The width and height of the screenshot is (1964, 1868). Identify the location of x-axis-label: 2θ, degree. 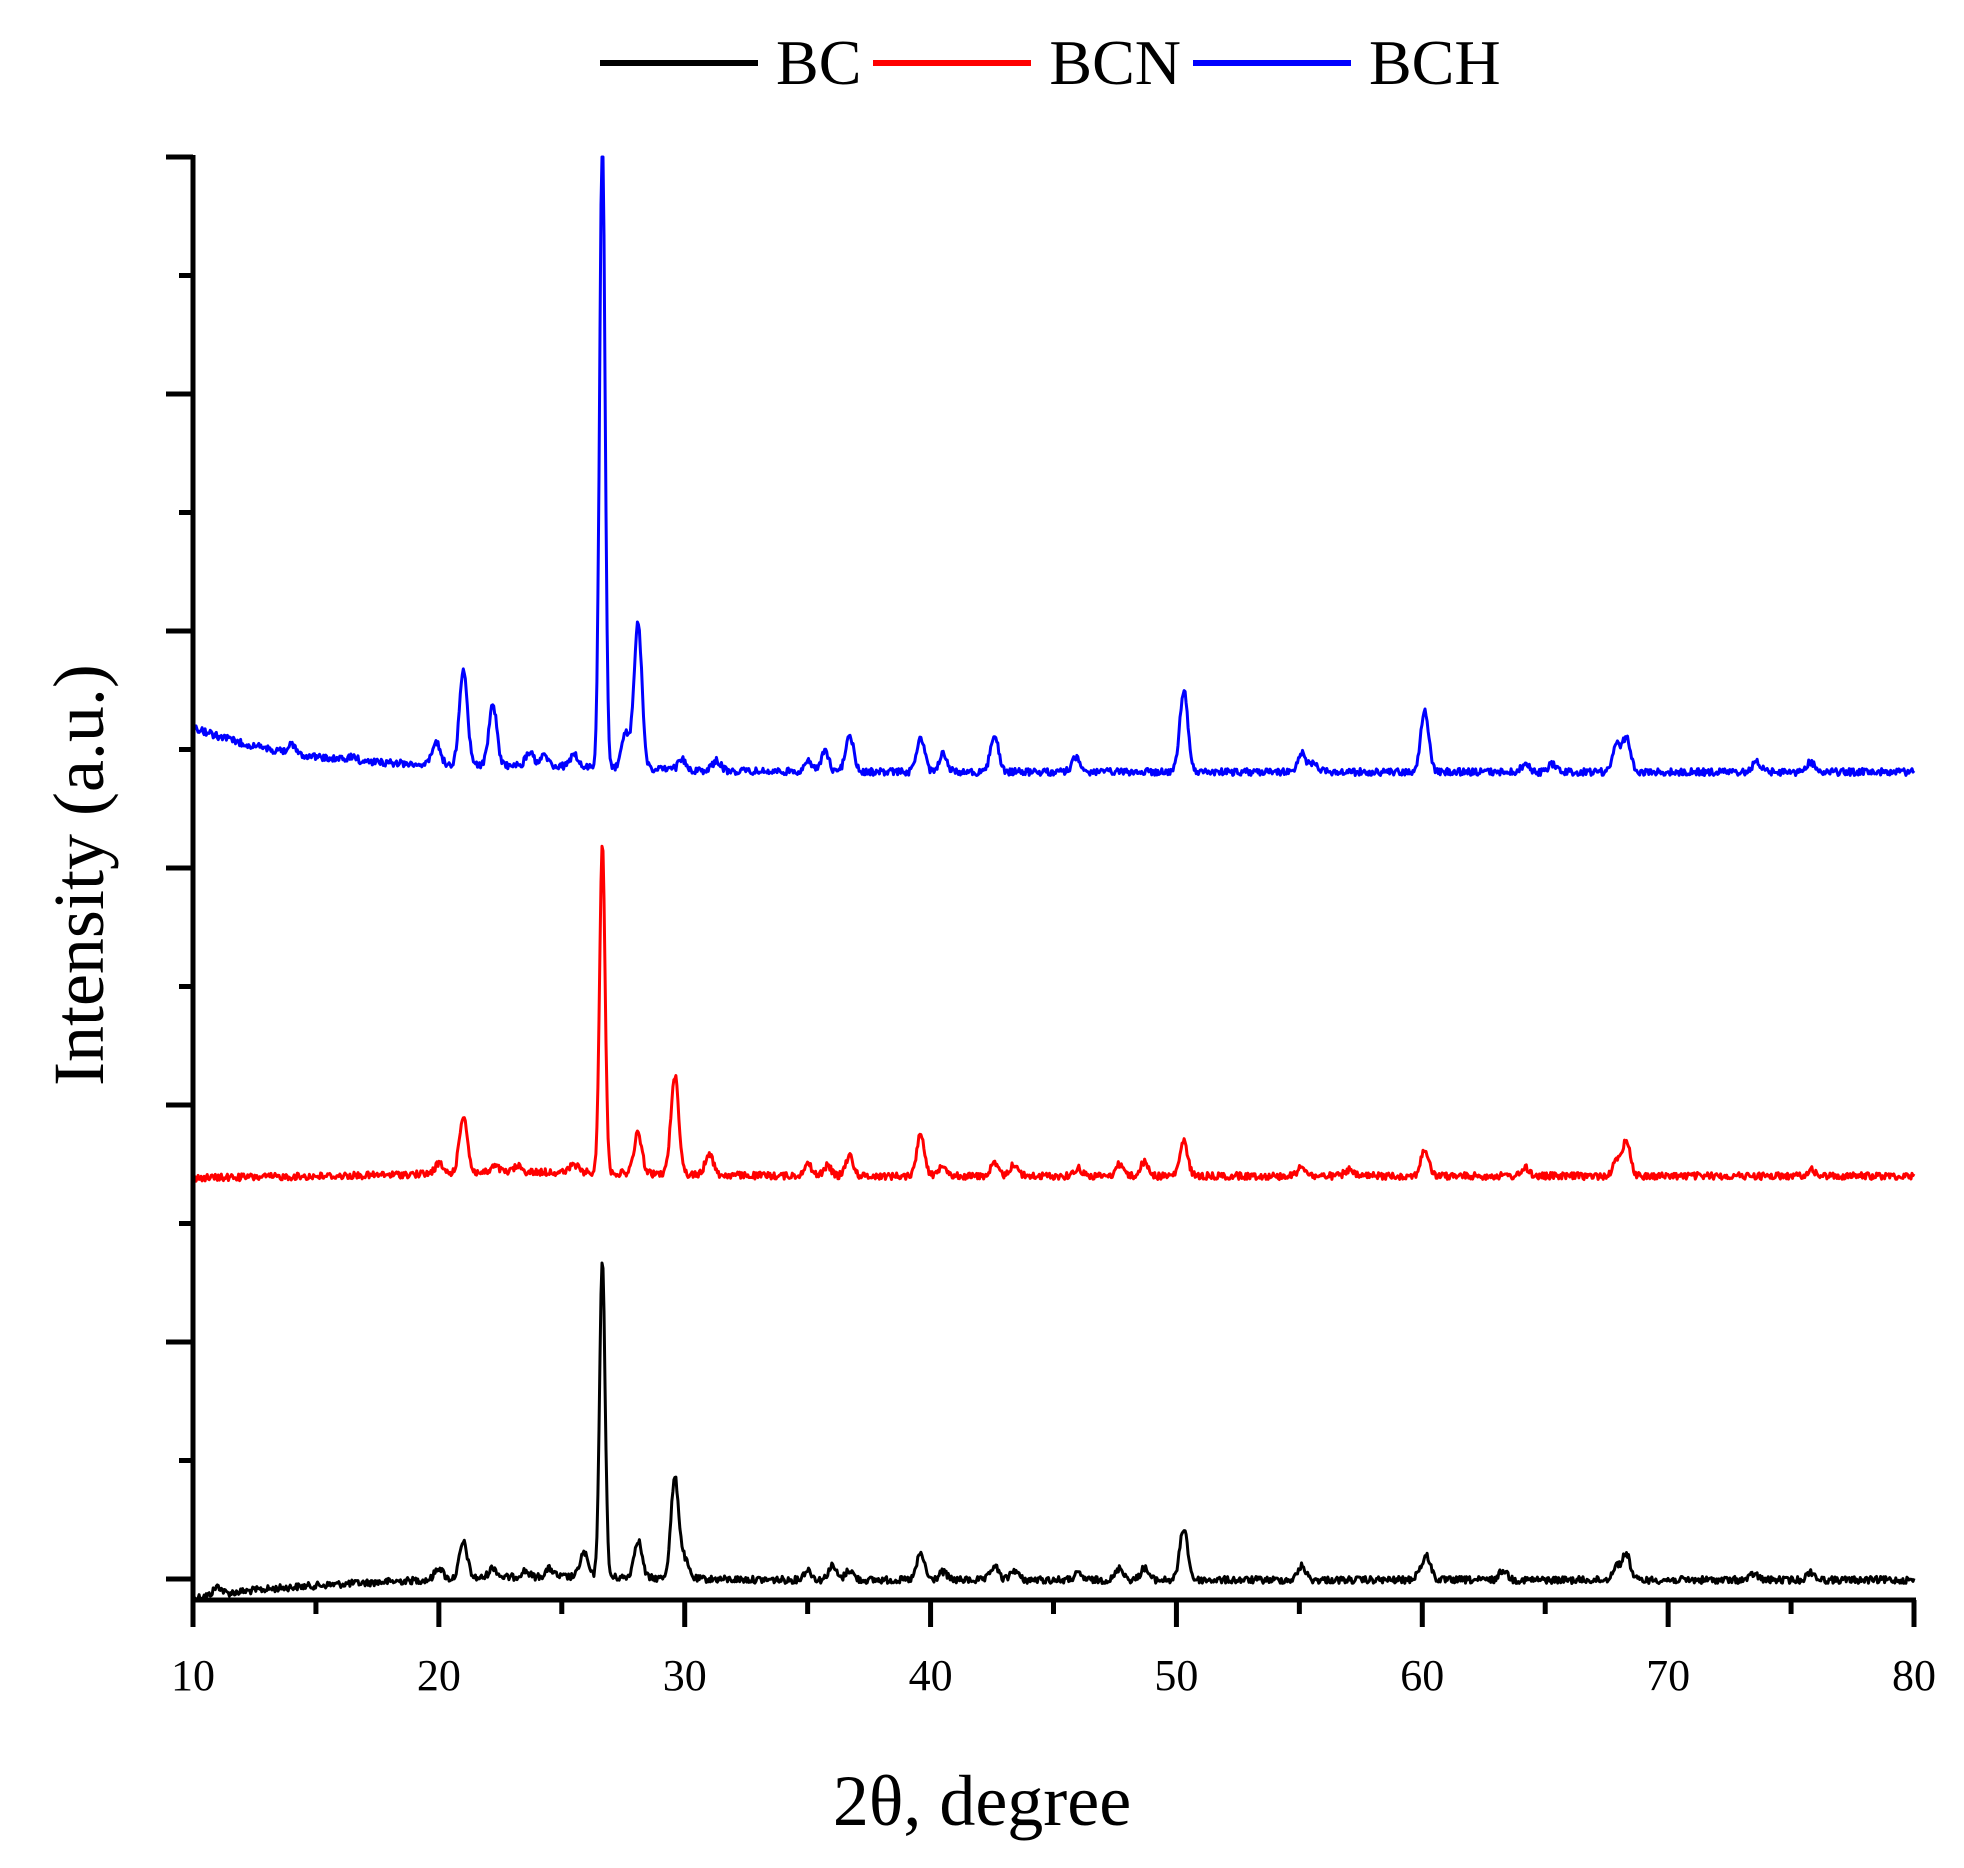
(982, 1801).